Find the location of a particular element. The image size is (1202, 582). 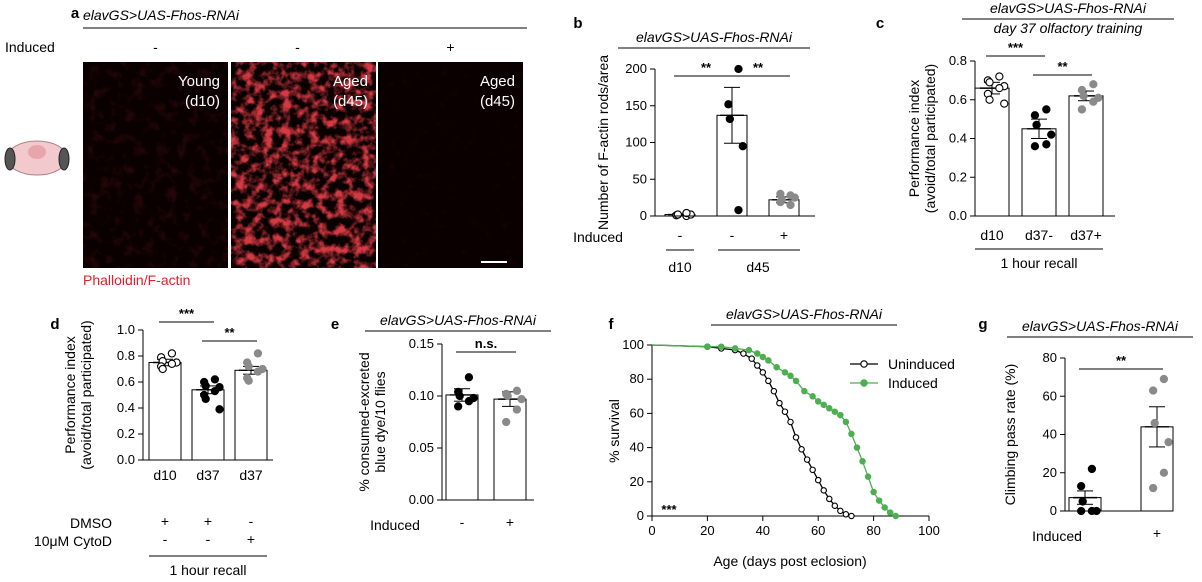

x-axis-label: Age (days post eclosion) is located at coordinates (789, 561).